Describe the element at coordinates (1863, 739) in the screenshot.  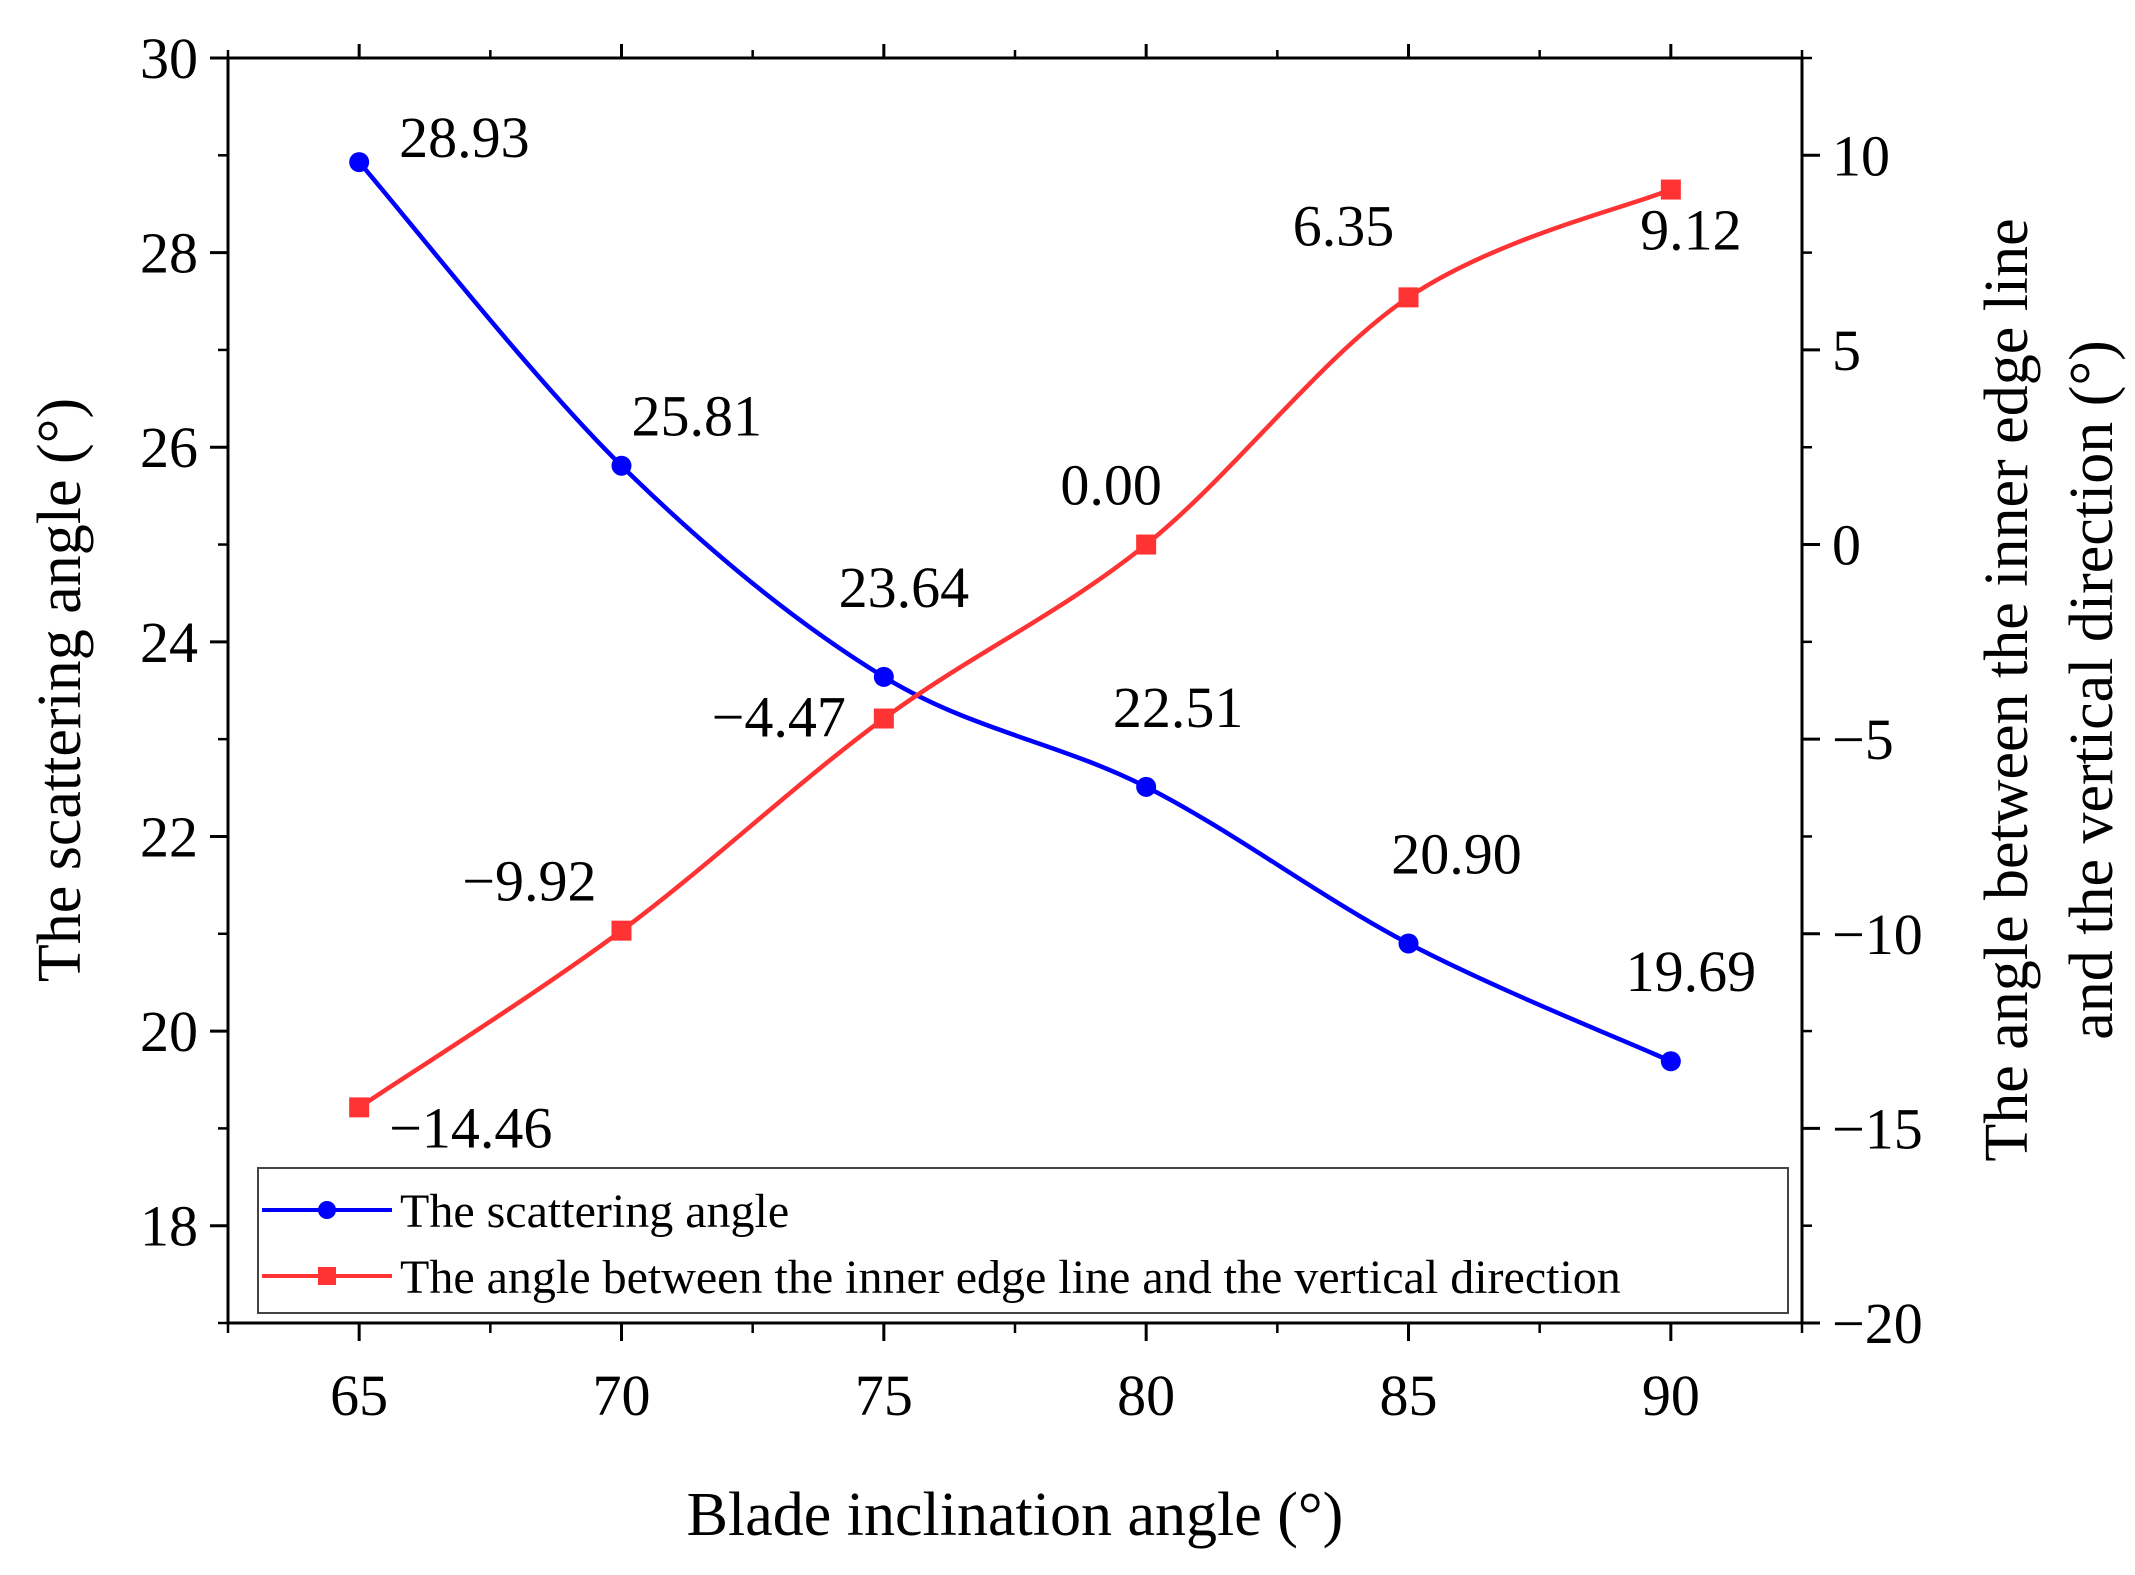
I see `y-right-tick-label: −5` at that location.